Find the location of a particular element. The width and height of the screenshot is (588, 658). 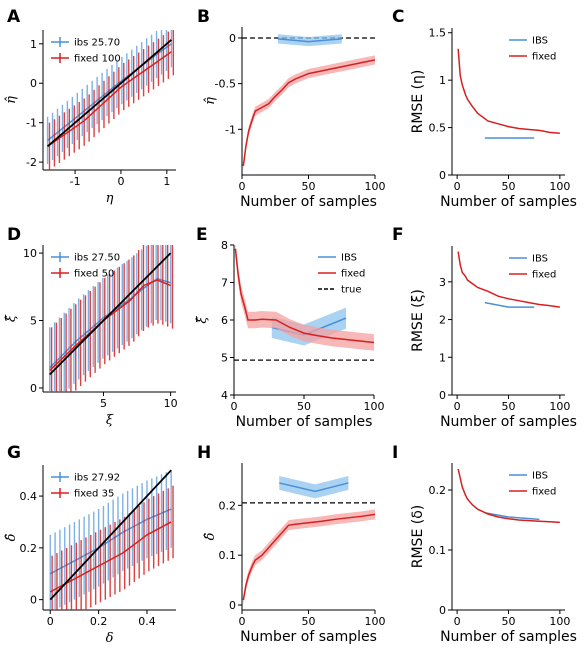

panel-letter: B is located at coordinates (203, 17).